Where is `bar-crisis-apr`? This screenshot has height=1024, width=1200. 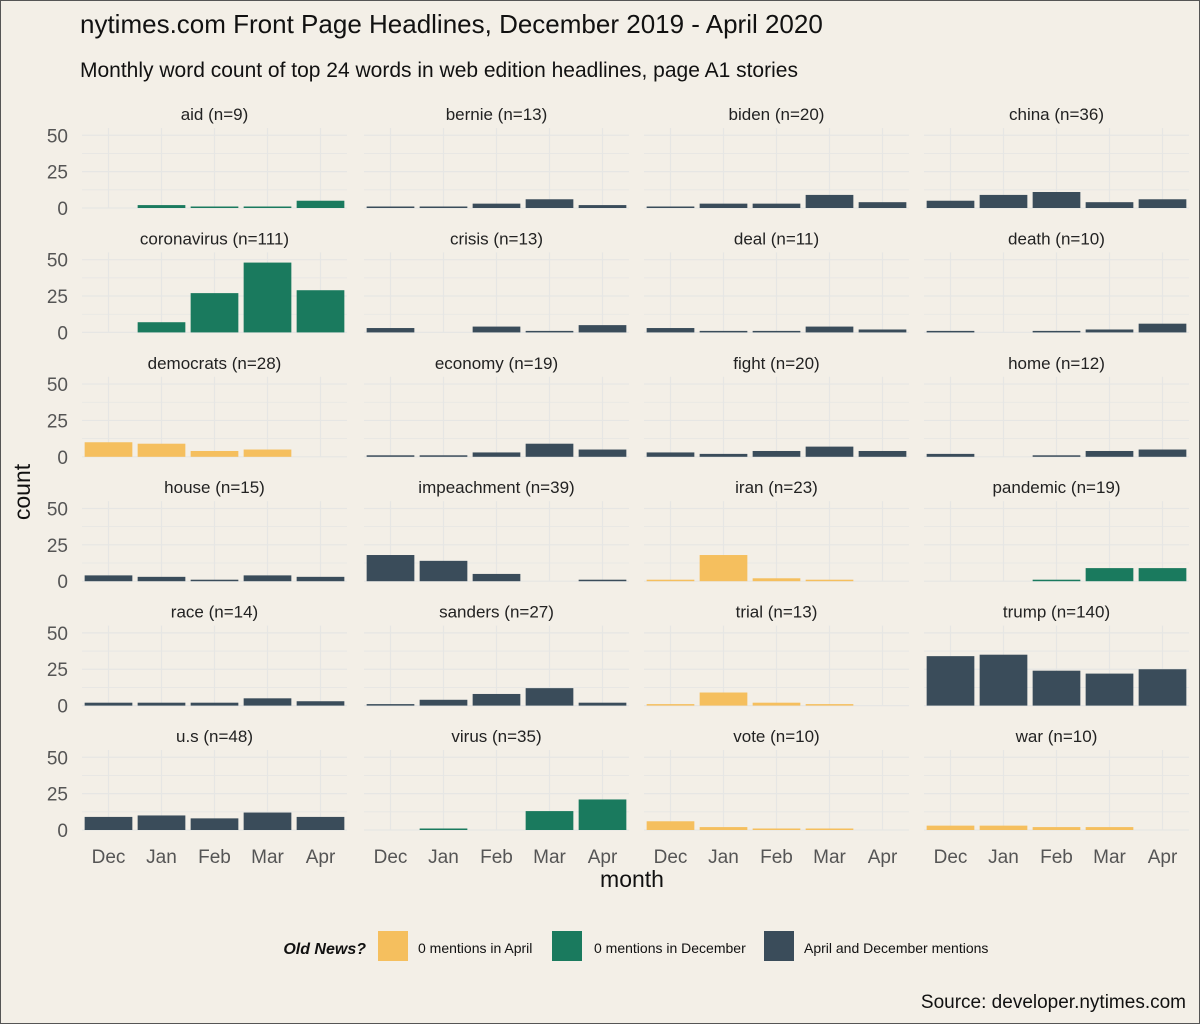
bar-crisis-apr is located at coordinates (602, 329).